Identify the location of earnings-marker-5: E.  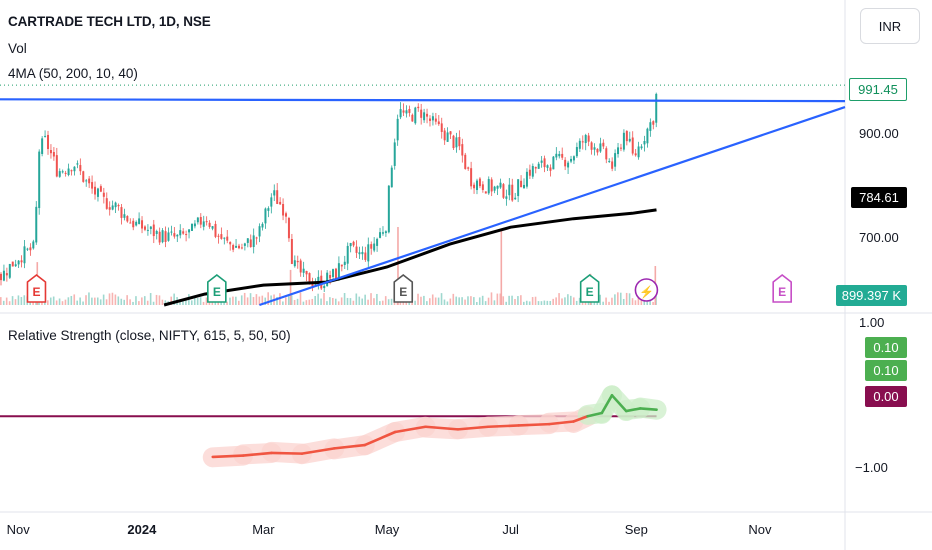
(782, 288).